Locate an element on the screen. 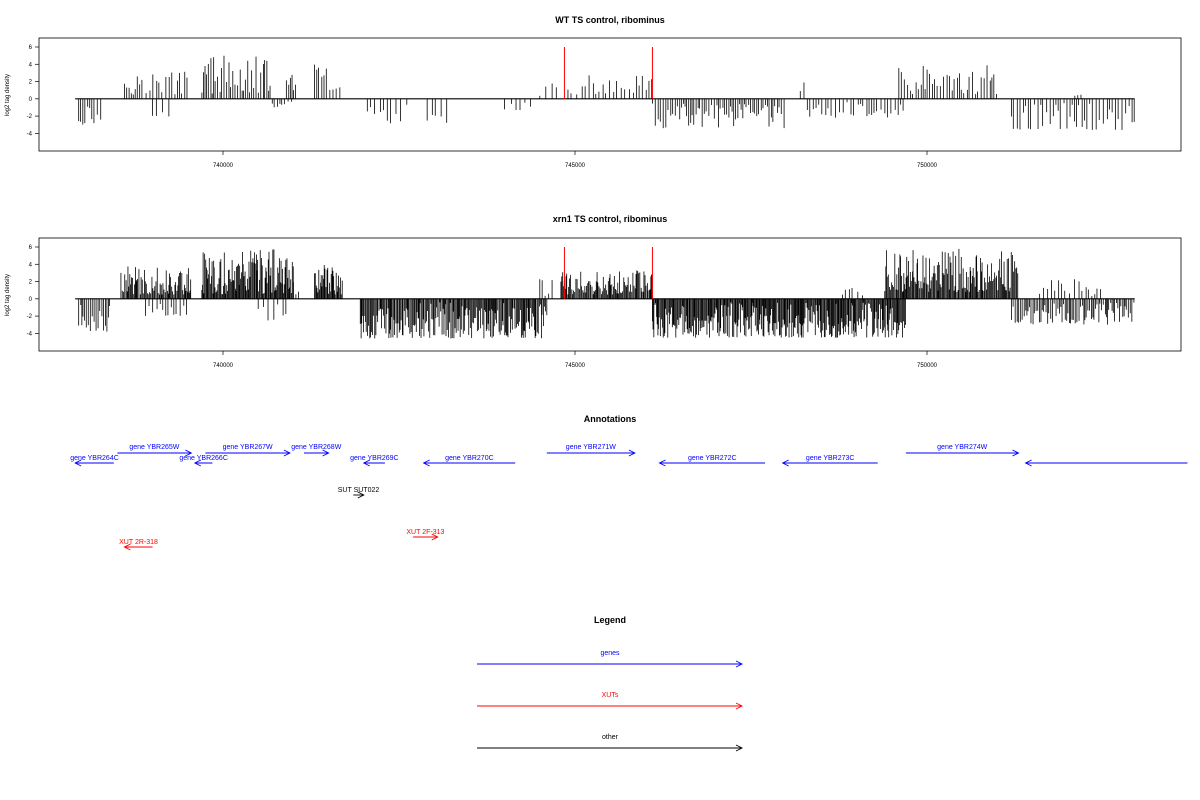 The image size is (1200, 800). legend-label: other is located at coordinates (610, 737).